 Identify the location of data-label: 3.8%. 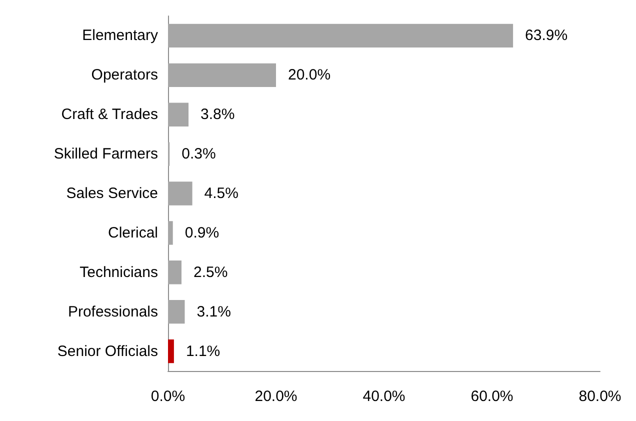
(217, 115).